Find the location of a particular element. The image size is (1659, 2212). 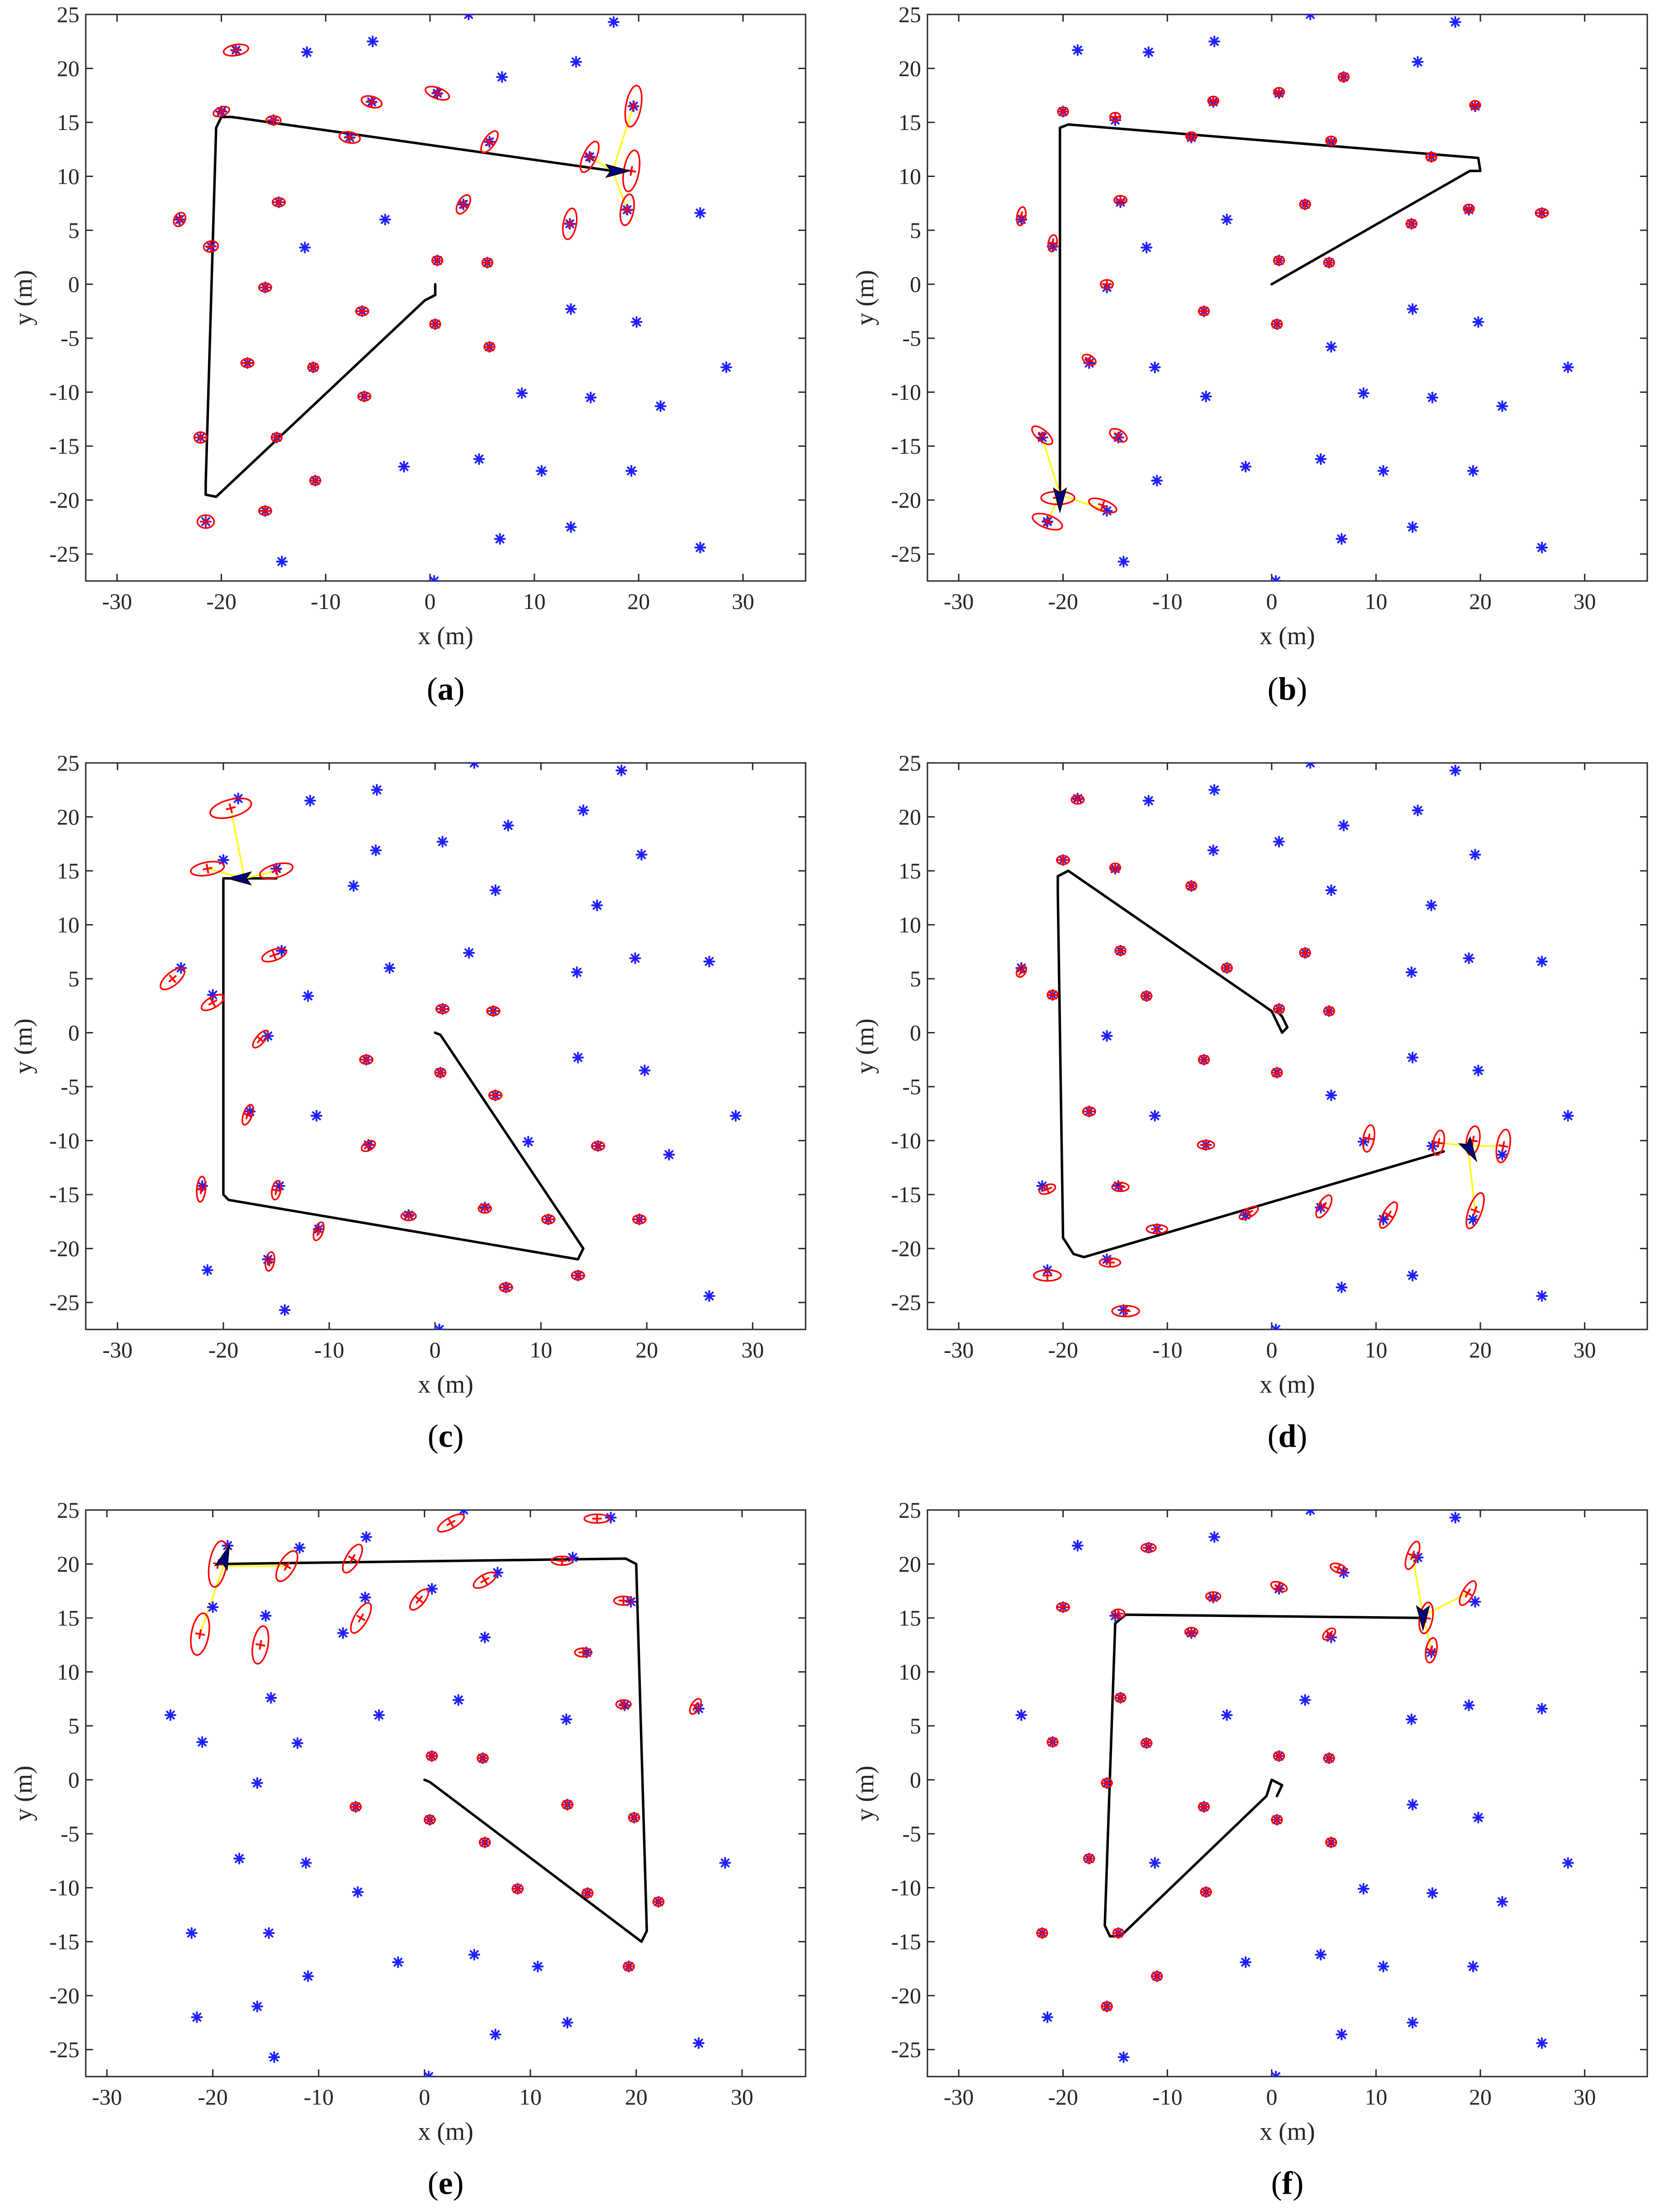

caption-letter: e is located at coordinates (446, 2183).